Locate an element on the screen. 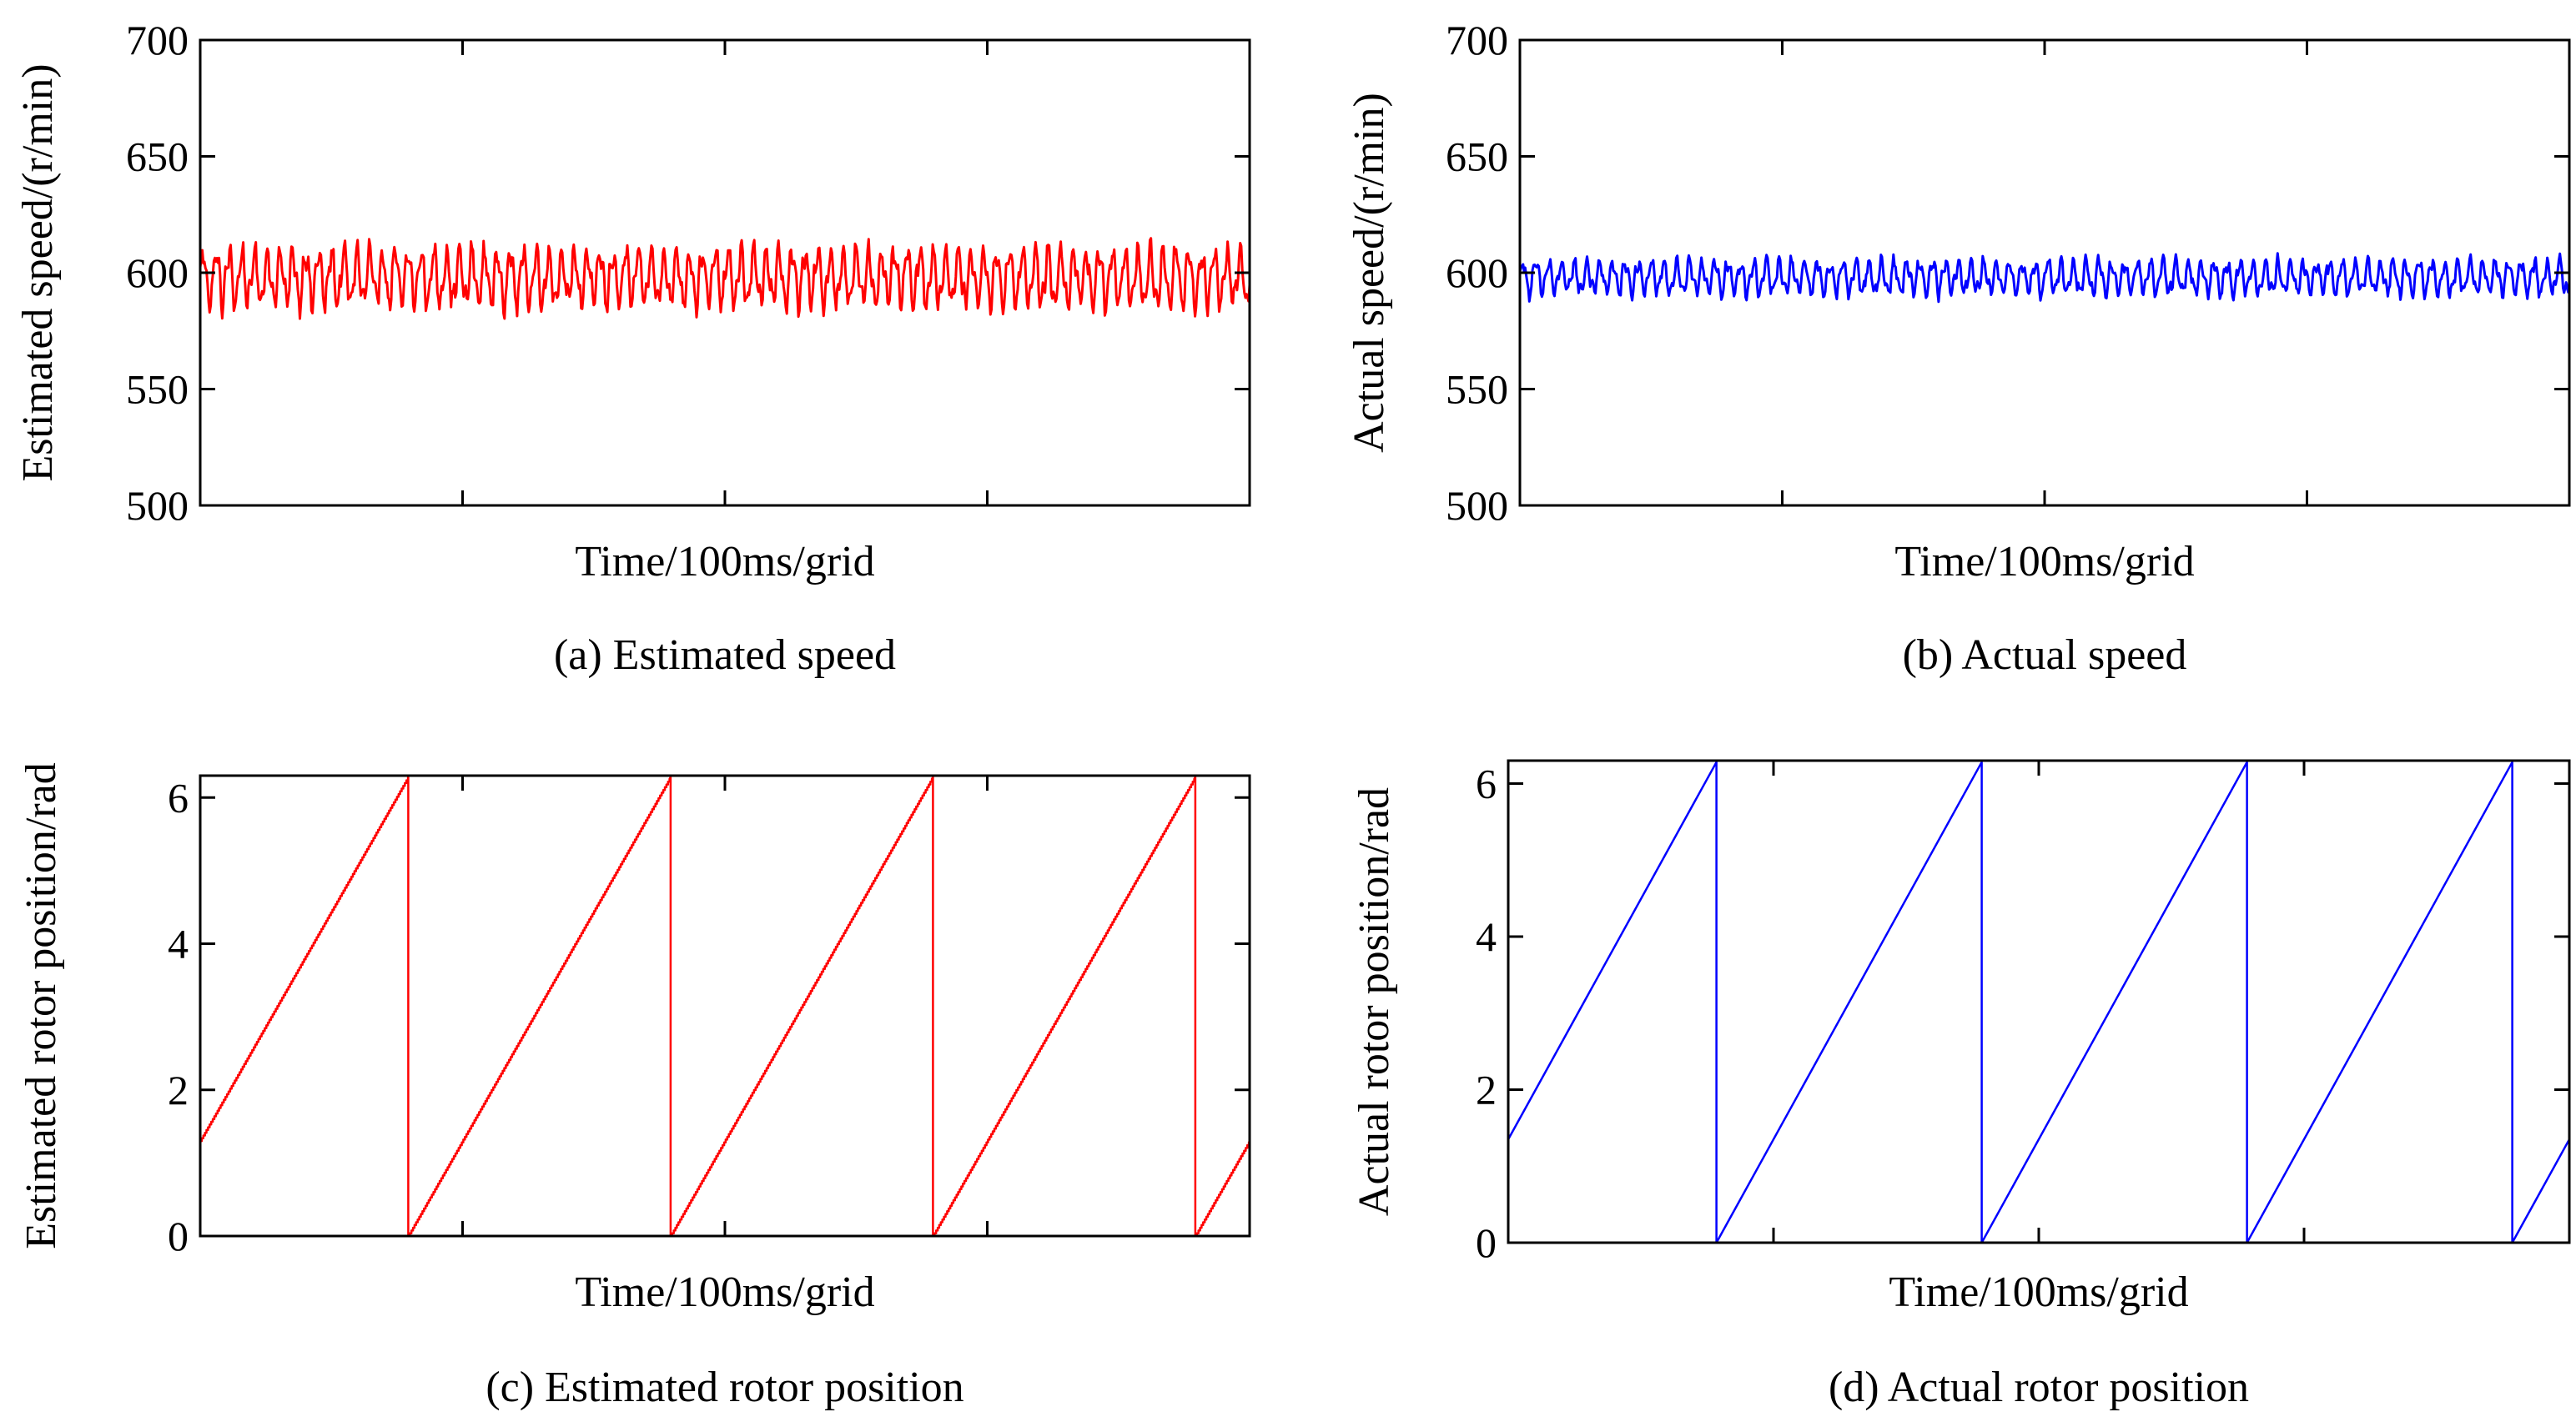 The image size is (2576, 1417). series-line-a is located at coordinates (725, 278).